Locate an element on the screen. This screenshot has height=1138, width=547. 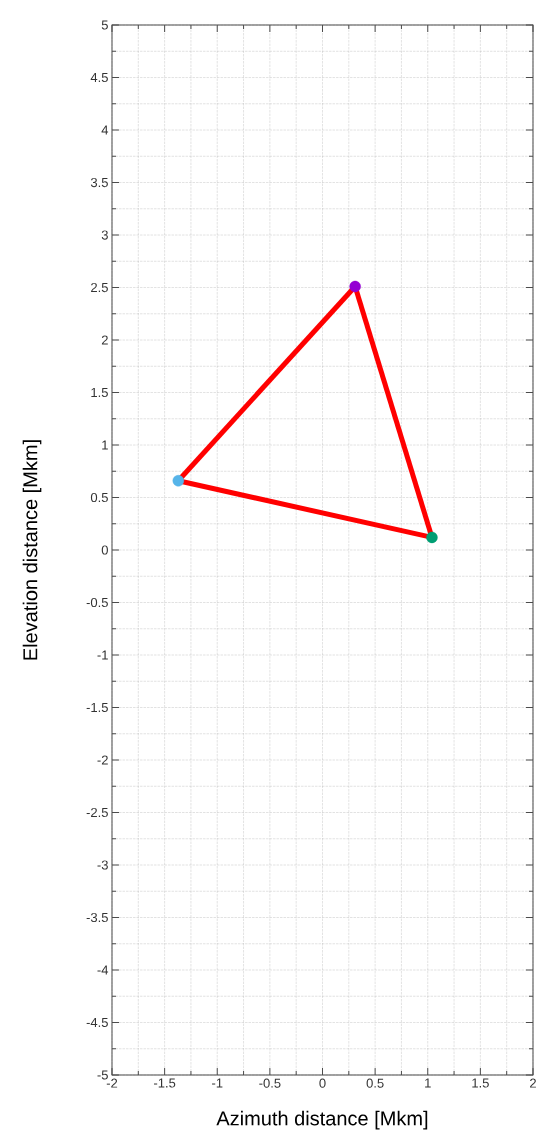
y-tick-label: -1 is located at coordinates (102, 655).